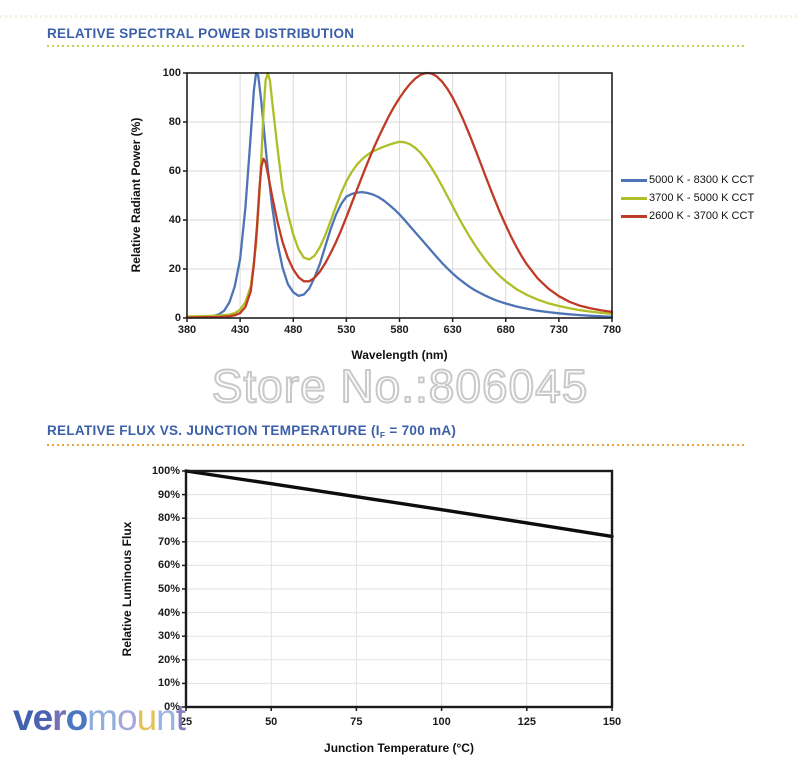  What do you see at coordinates (421, 430) in the screenshot?
I see `section-title-flux-post: = 700 mA)` at bounding box center [421, 430].